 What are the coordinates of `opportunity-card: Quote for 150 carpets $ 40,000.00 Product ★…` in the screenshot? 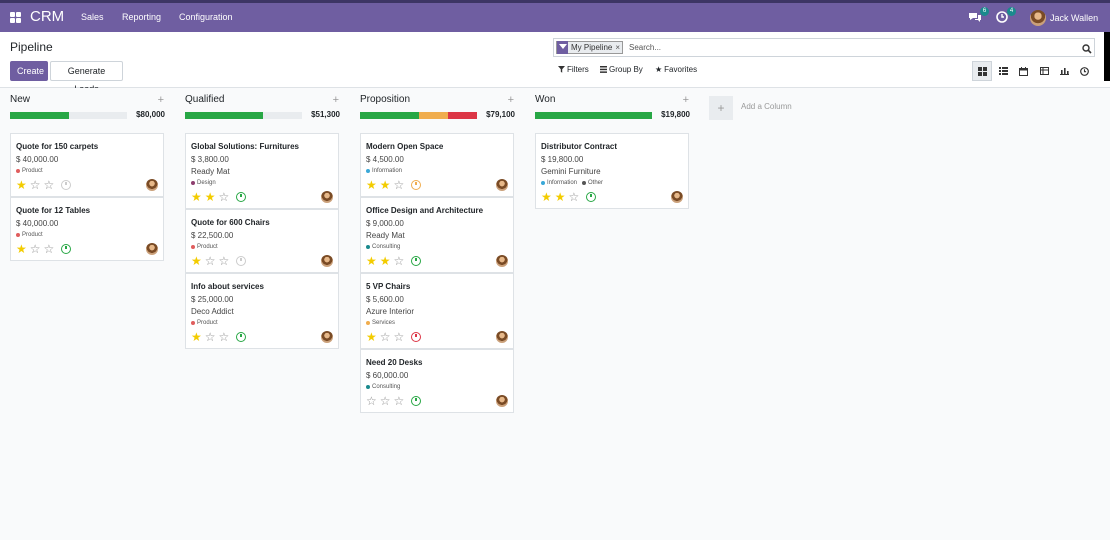 It's located at (87, 165).